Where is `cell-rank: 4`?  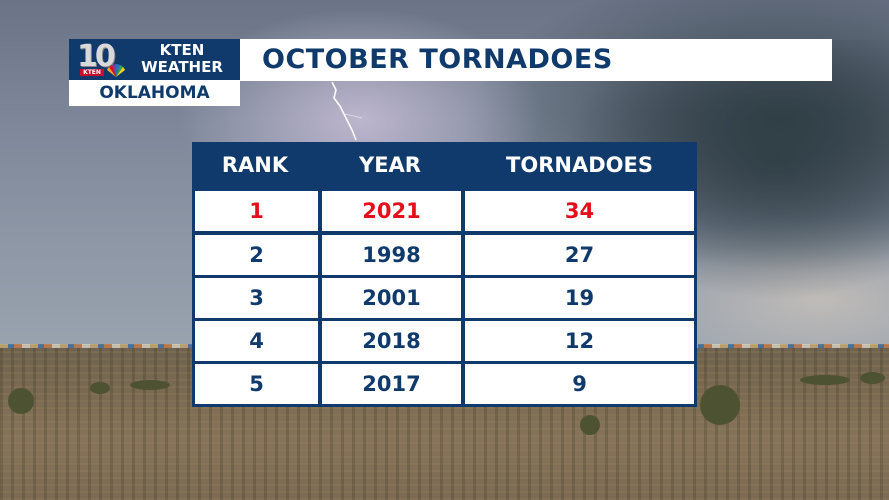 cell-rank: 4 is located at coordinates (256, 341).